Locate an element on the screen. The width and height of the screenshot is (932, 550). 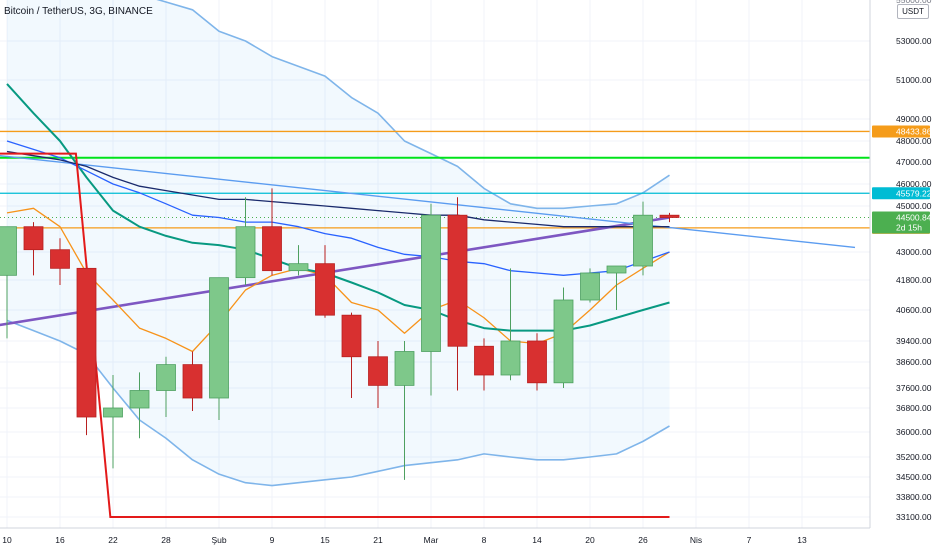
x-tick-label: 28 is located at coordinates (166, 540).